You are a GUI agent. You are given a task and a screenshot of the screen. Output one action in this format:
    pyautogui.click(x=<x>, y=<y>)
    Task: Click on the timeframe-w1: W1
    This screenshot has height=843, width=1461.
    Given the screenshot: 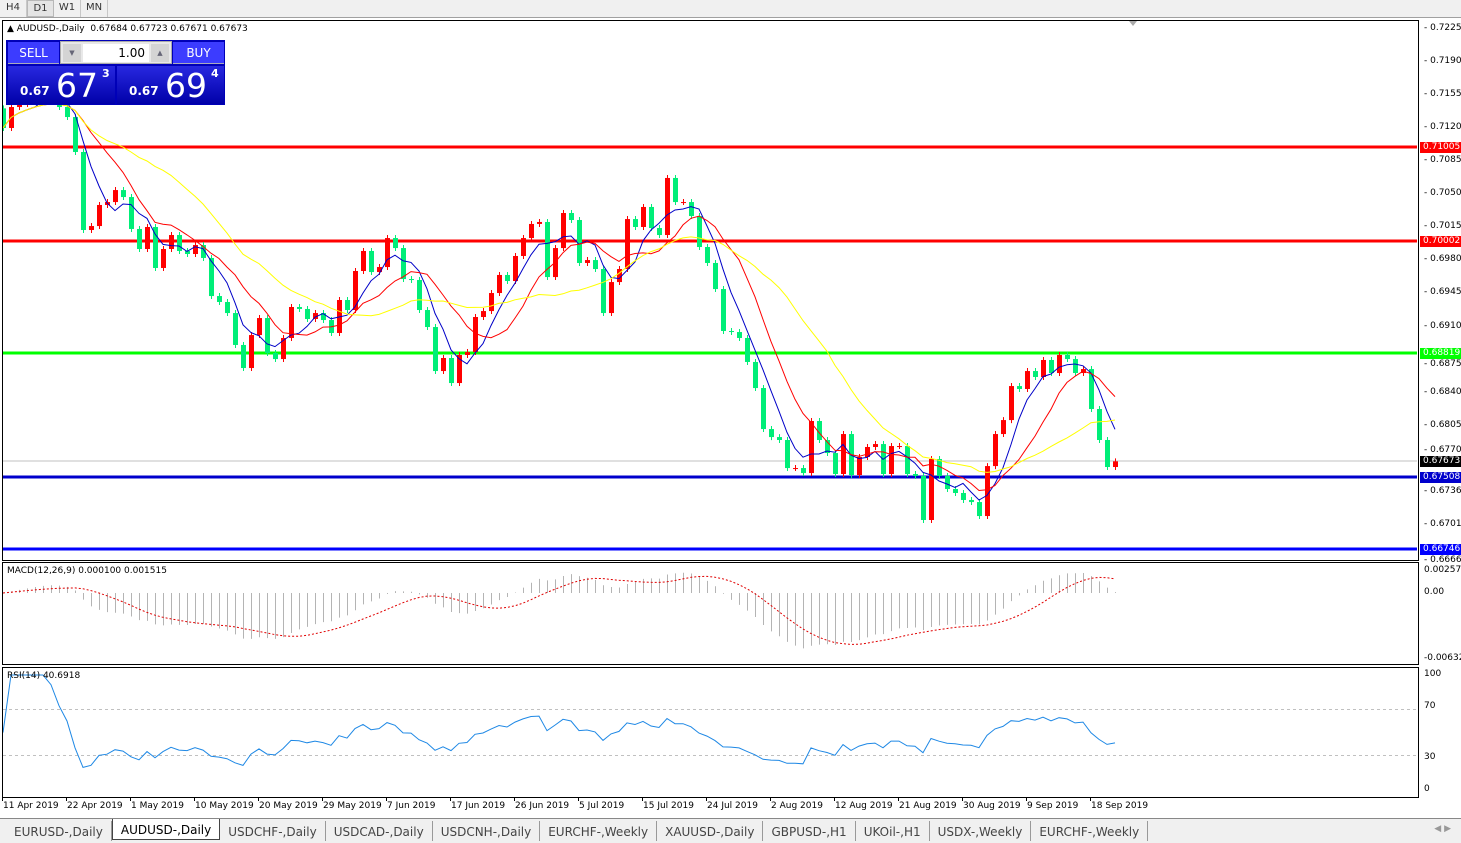 What is the action you would take?
    pyautogui.click(x=67, y=8)
    